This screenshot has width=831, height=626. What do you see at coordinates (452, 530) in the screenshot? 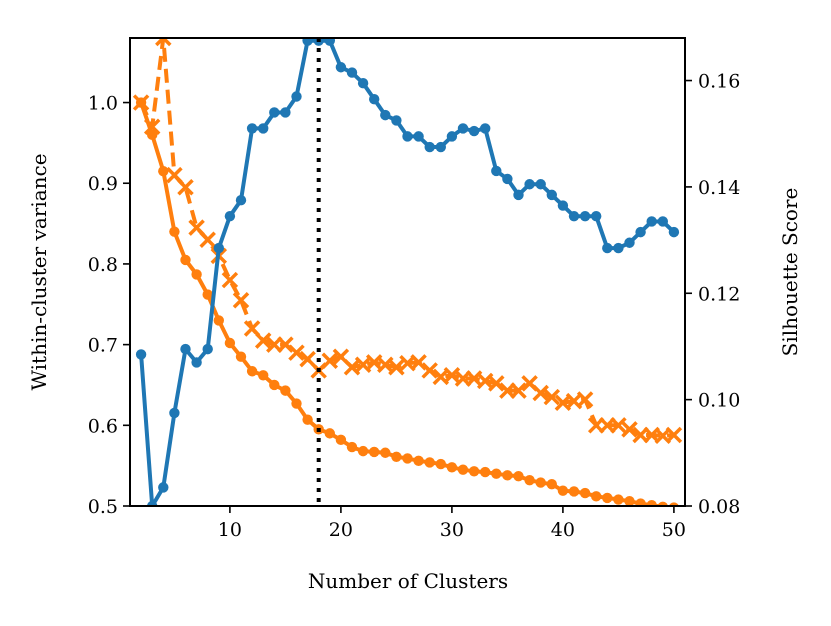
I see `x-tick-label-30: 30` at bounding box center [452, 530].